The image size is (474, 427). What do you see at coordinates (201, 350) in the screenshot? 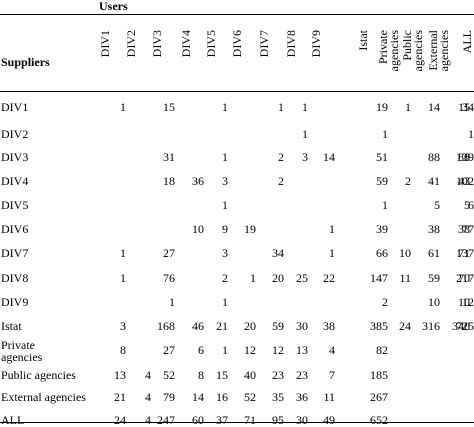
I see `table-cell: 6` at bounding box center [201, 350].